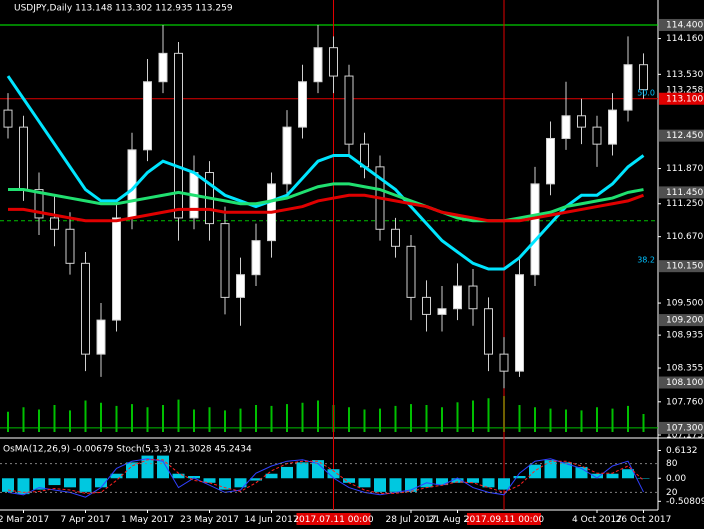 This screenshot has width=704, height=529. Describe the element at coordinates (684, 169) in the screenshot. I see `y-tick-label: 111.870` at that location.